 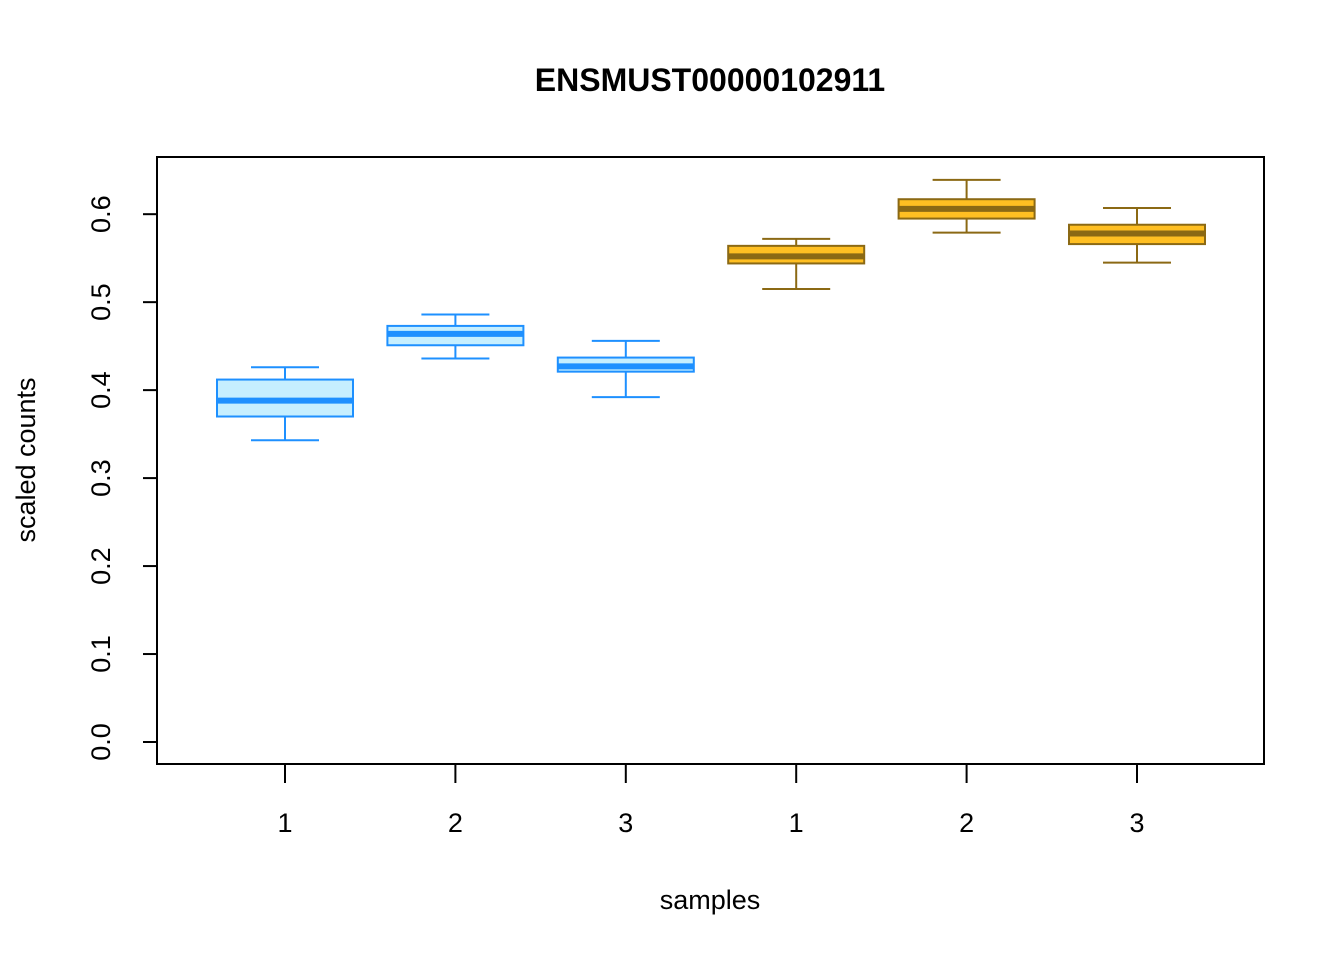 What do you see at coordinates (710, 80) in the screenshot?
I see `chart-title: ENSMUST00000102911` at bounding box center [710, 80].